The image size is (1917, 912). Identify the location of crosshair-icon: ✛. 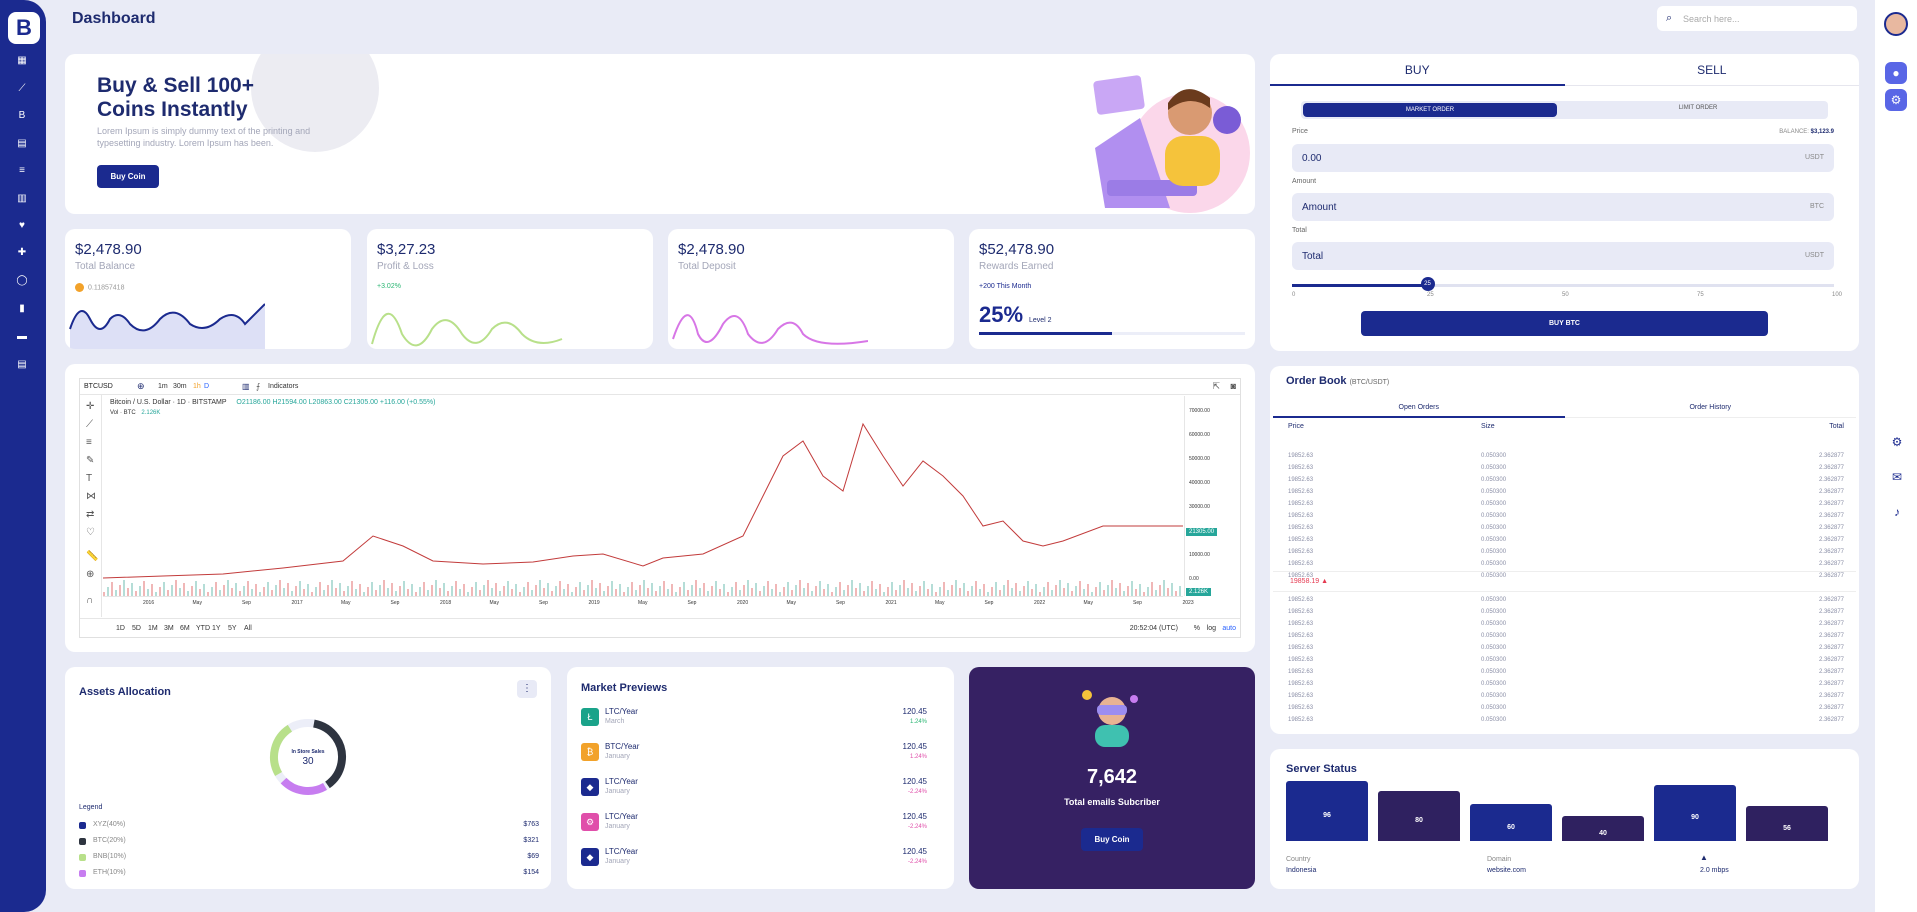
(90, 406).